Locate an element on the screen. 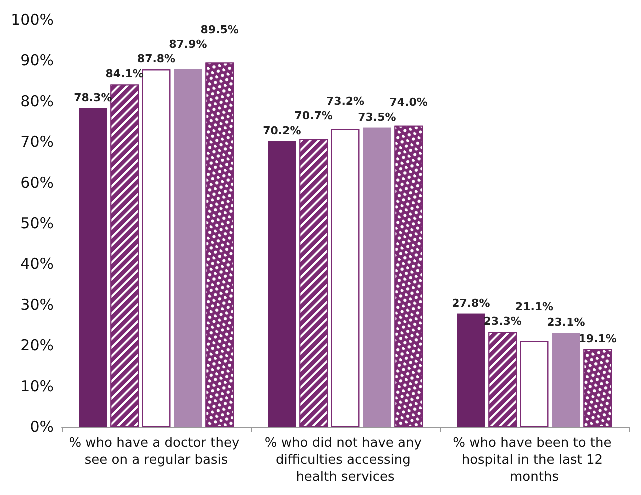 The height and width of the screenshot is (495, 641). data-label: 73.2% is located at coordinates (345, 101).